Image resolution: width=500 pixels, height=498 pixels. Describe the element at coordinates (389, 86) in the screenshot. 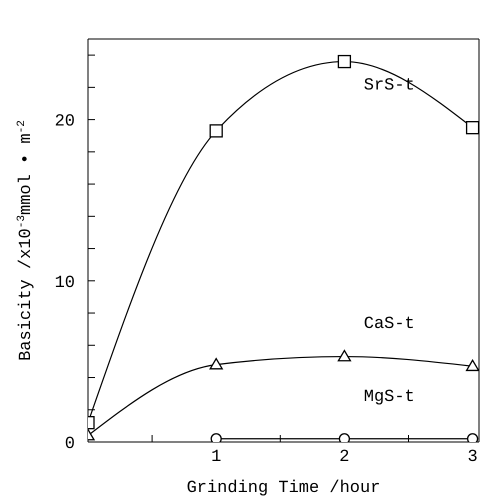

I see `series-label: SrS-t` at that location.